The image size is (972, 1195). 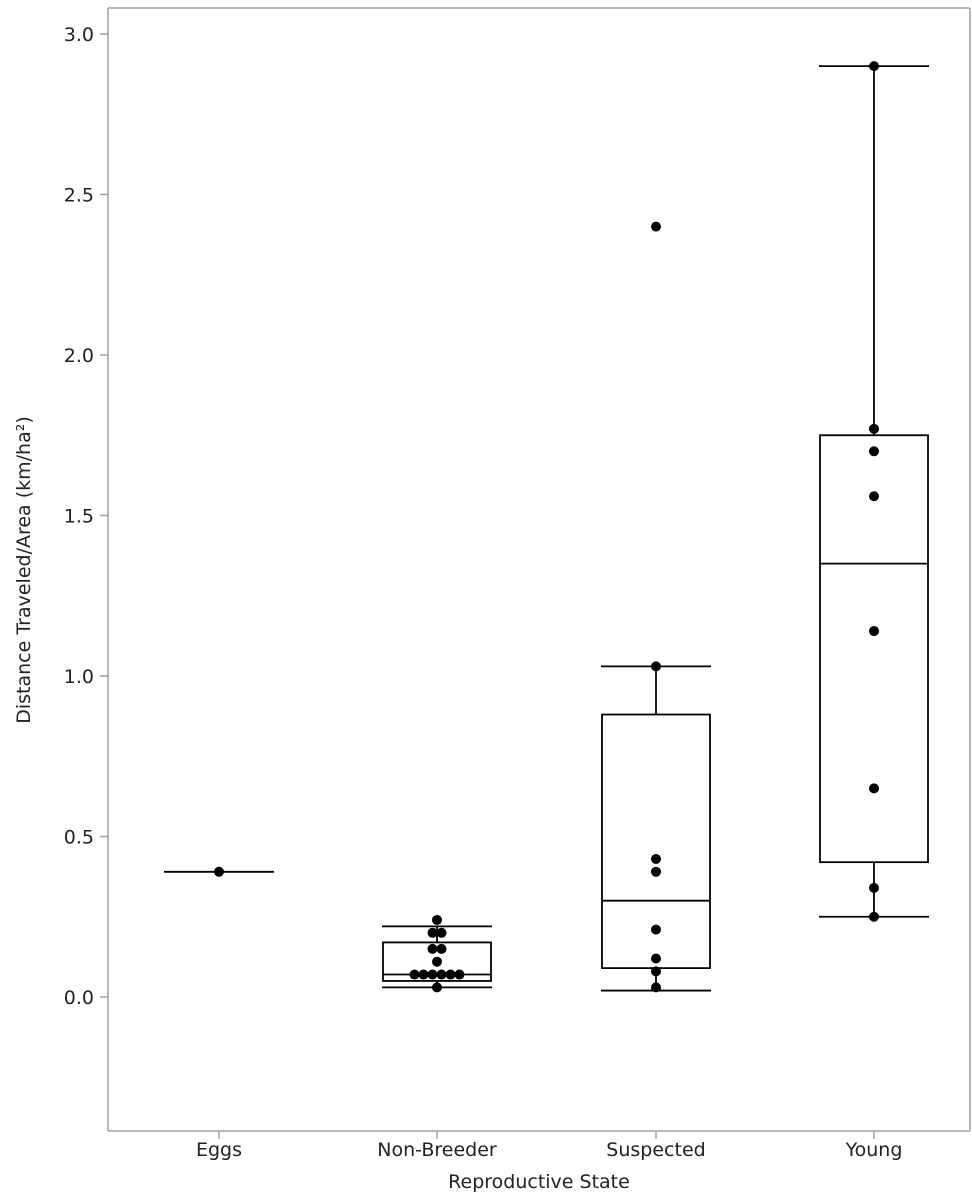 What do you see at coordinates (24, 570) in the screenshot?
I see `y-axis-title: Distance Traveled/Area (km/ha²)` at bounding box center [24, 570].